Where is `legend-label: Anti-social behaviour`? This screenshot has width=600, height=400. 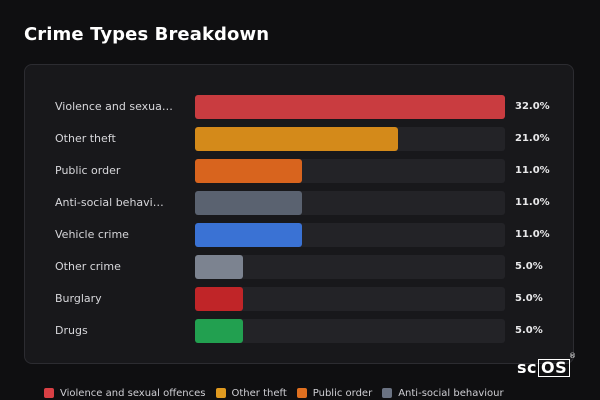 legend-label: Anti-social behaviour is located at coordinates (451, 393).